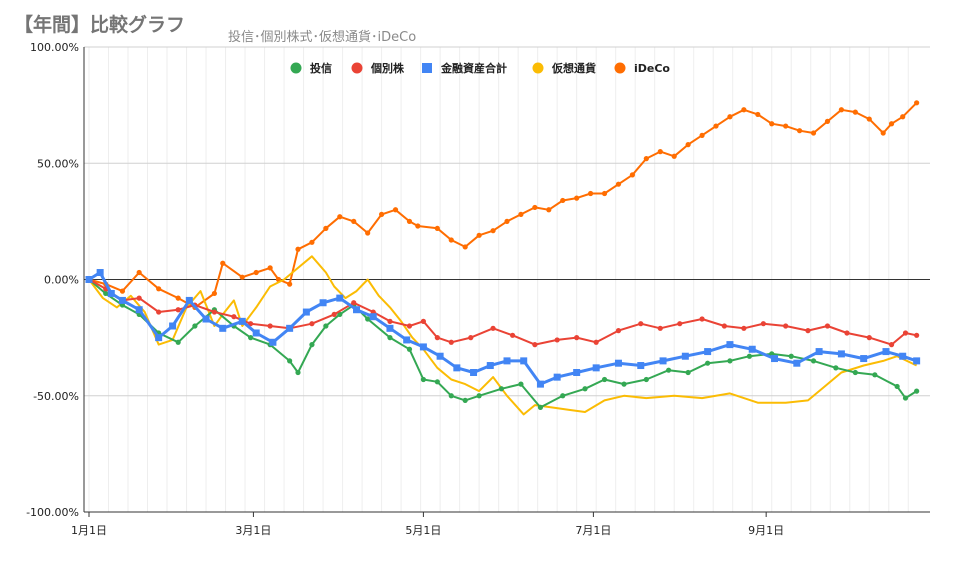 Image resolution: width=960 pixels, height=569 pixels. What do you see at coordinates (652, 68) in the screenshot?
I see `legend-label: iDeCo` at bounding box center [652, 68].